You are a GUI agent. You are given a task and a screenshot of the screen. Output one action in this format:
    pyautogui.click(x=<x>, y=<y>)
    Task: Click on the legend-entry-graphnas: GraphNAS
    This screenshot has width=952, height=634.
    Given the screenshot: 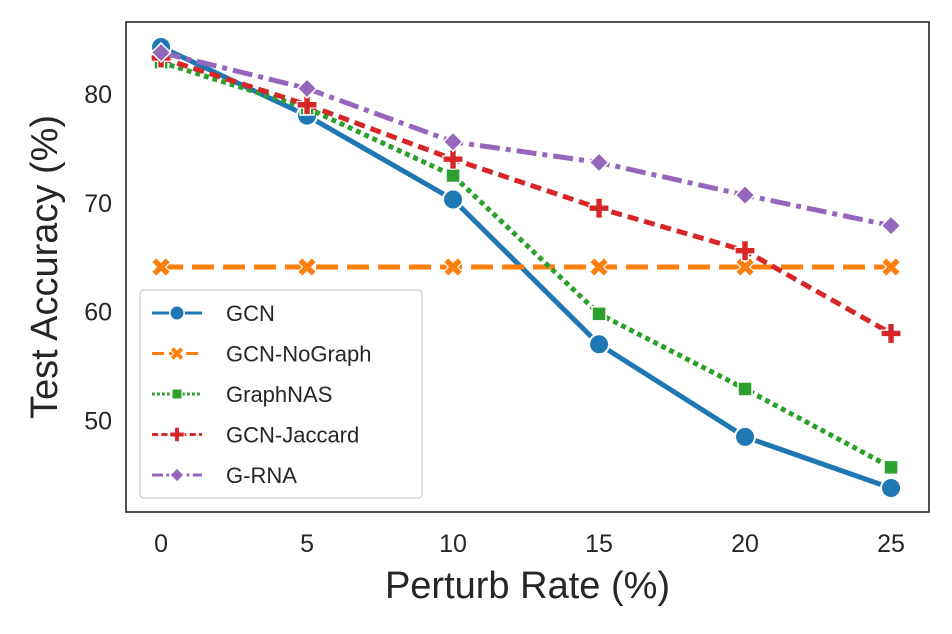 What is the action you would take?
    pyautogui.click(x=242, y=394)
    